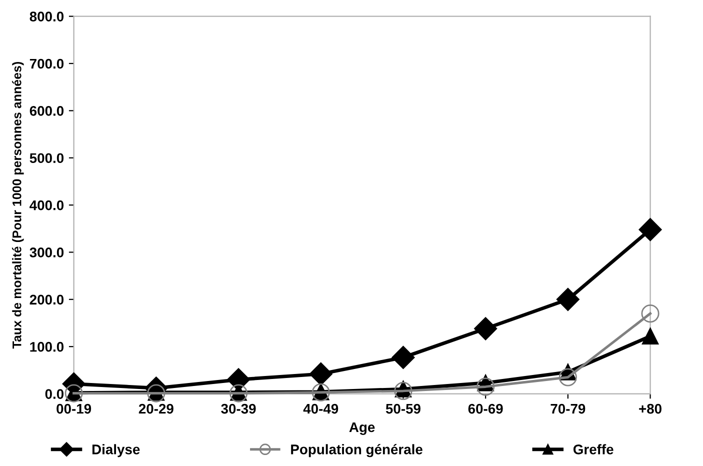 This screenshot has height=466, width=703. What do you see at coordinates (356, 451) in the screenshot?
I see `legend-label: Population générale` at bounding box center [356, 451].